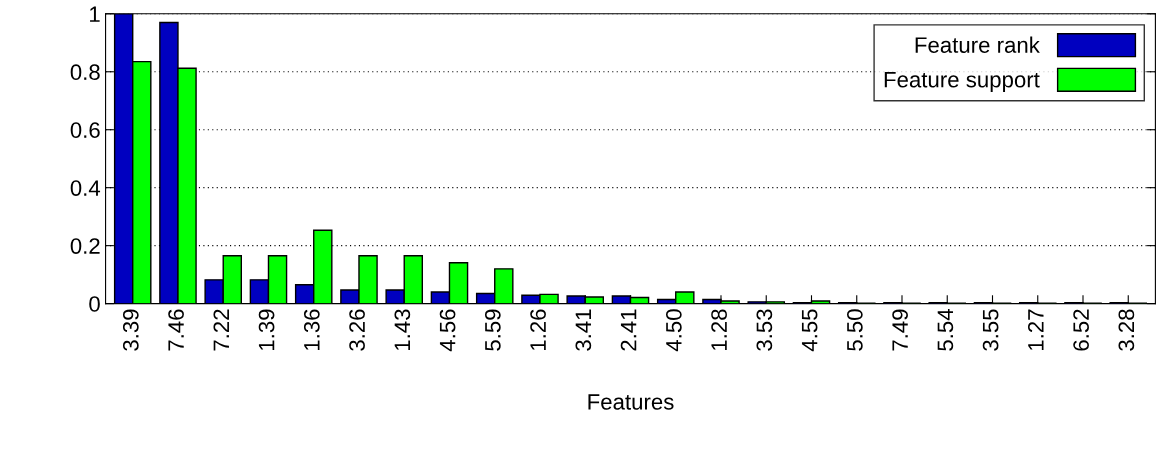 This screenshot has width=1173, height=460. What do you see at coordinates (85, 130) in the screenshot?
I see `y-tick-label: 0.6` at bounding box center [85, 130].